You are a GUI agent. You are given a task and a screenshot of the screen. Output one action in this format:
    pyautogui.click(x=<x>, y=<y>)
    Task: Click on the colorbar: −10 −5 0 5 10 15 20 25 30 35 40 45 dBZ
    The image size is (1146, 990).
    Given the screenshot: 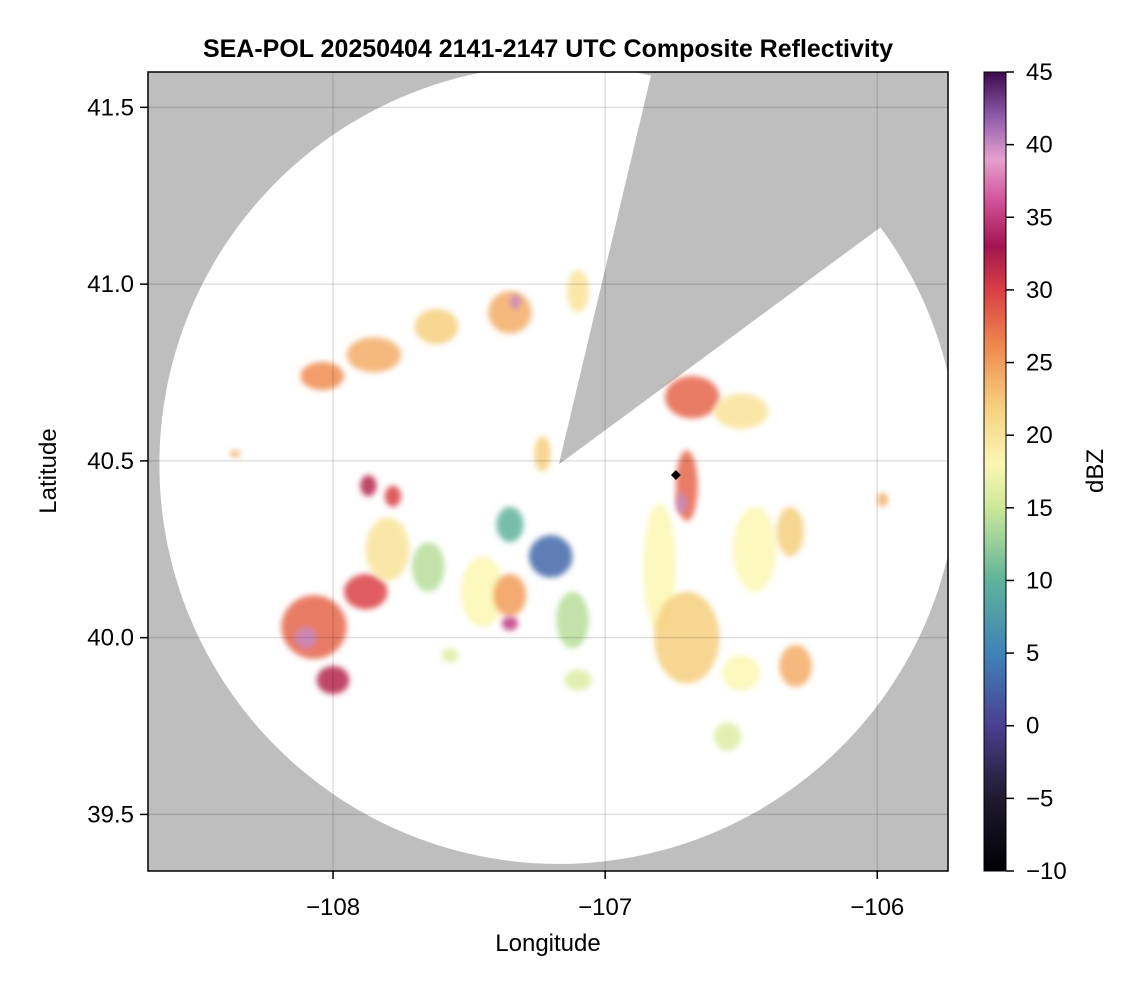 What is the action you would take?
    pyautogui.click(x=1046, y=472)
    